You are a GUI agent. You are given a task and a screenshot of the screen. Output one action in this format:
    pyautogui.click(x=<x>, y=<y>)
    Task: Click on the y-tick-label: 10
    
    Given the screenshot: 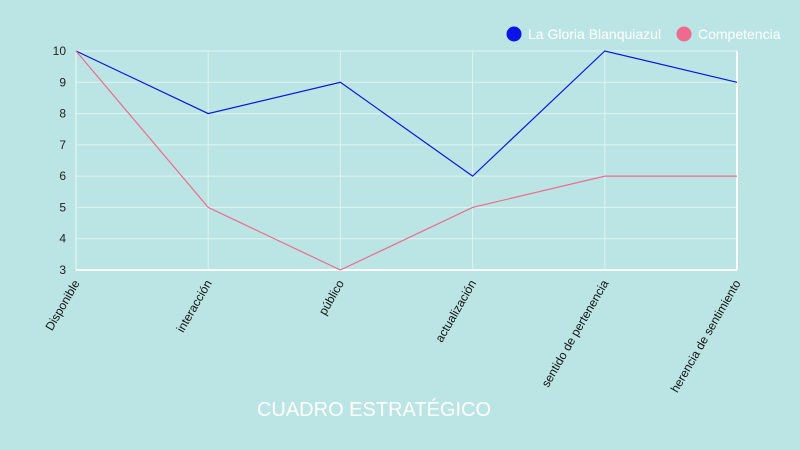 What is the action you would take?
    pyautogui.click(x=60, y=51)
    